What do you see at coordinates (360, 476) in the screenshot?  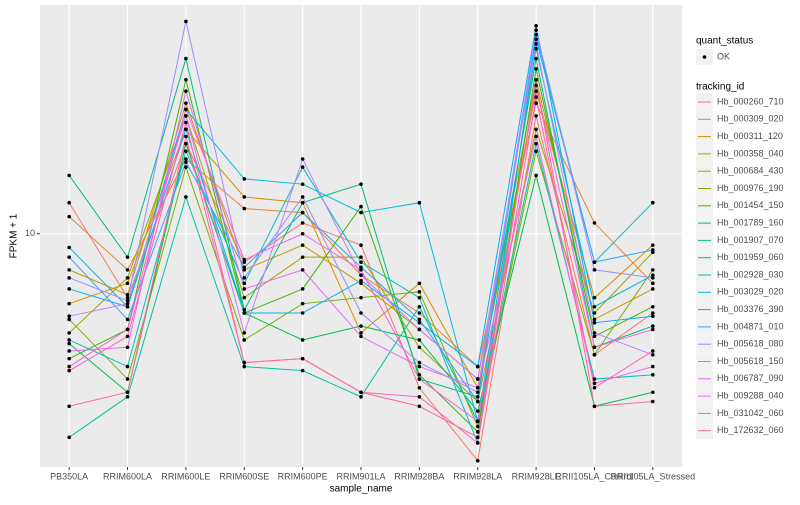 I see `x-tick-label: RRIM901LA` at bounding box center [360, 476].